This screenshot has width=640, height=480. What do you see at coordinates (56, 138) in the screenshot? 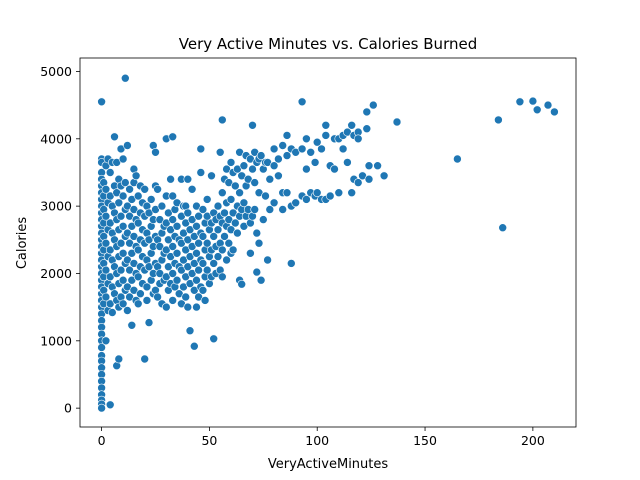
I see `y-tick-label: 4000` at bounding box center [56, 138].